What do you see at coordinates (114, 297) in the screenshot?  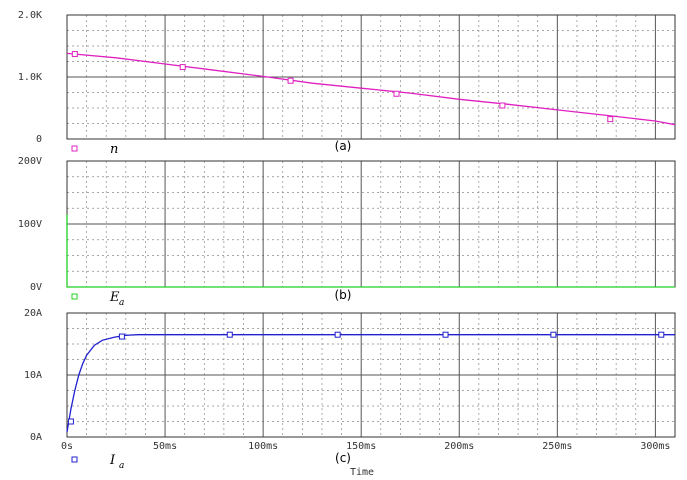 I see `legend-label: E` at bounding box center [114, 297].